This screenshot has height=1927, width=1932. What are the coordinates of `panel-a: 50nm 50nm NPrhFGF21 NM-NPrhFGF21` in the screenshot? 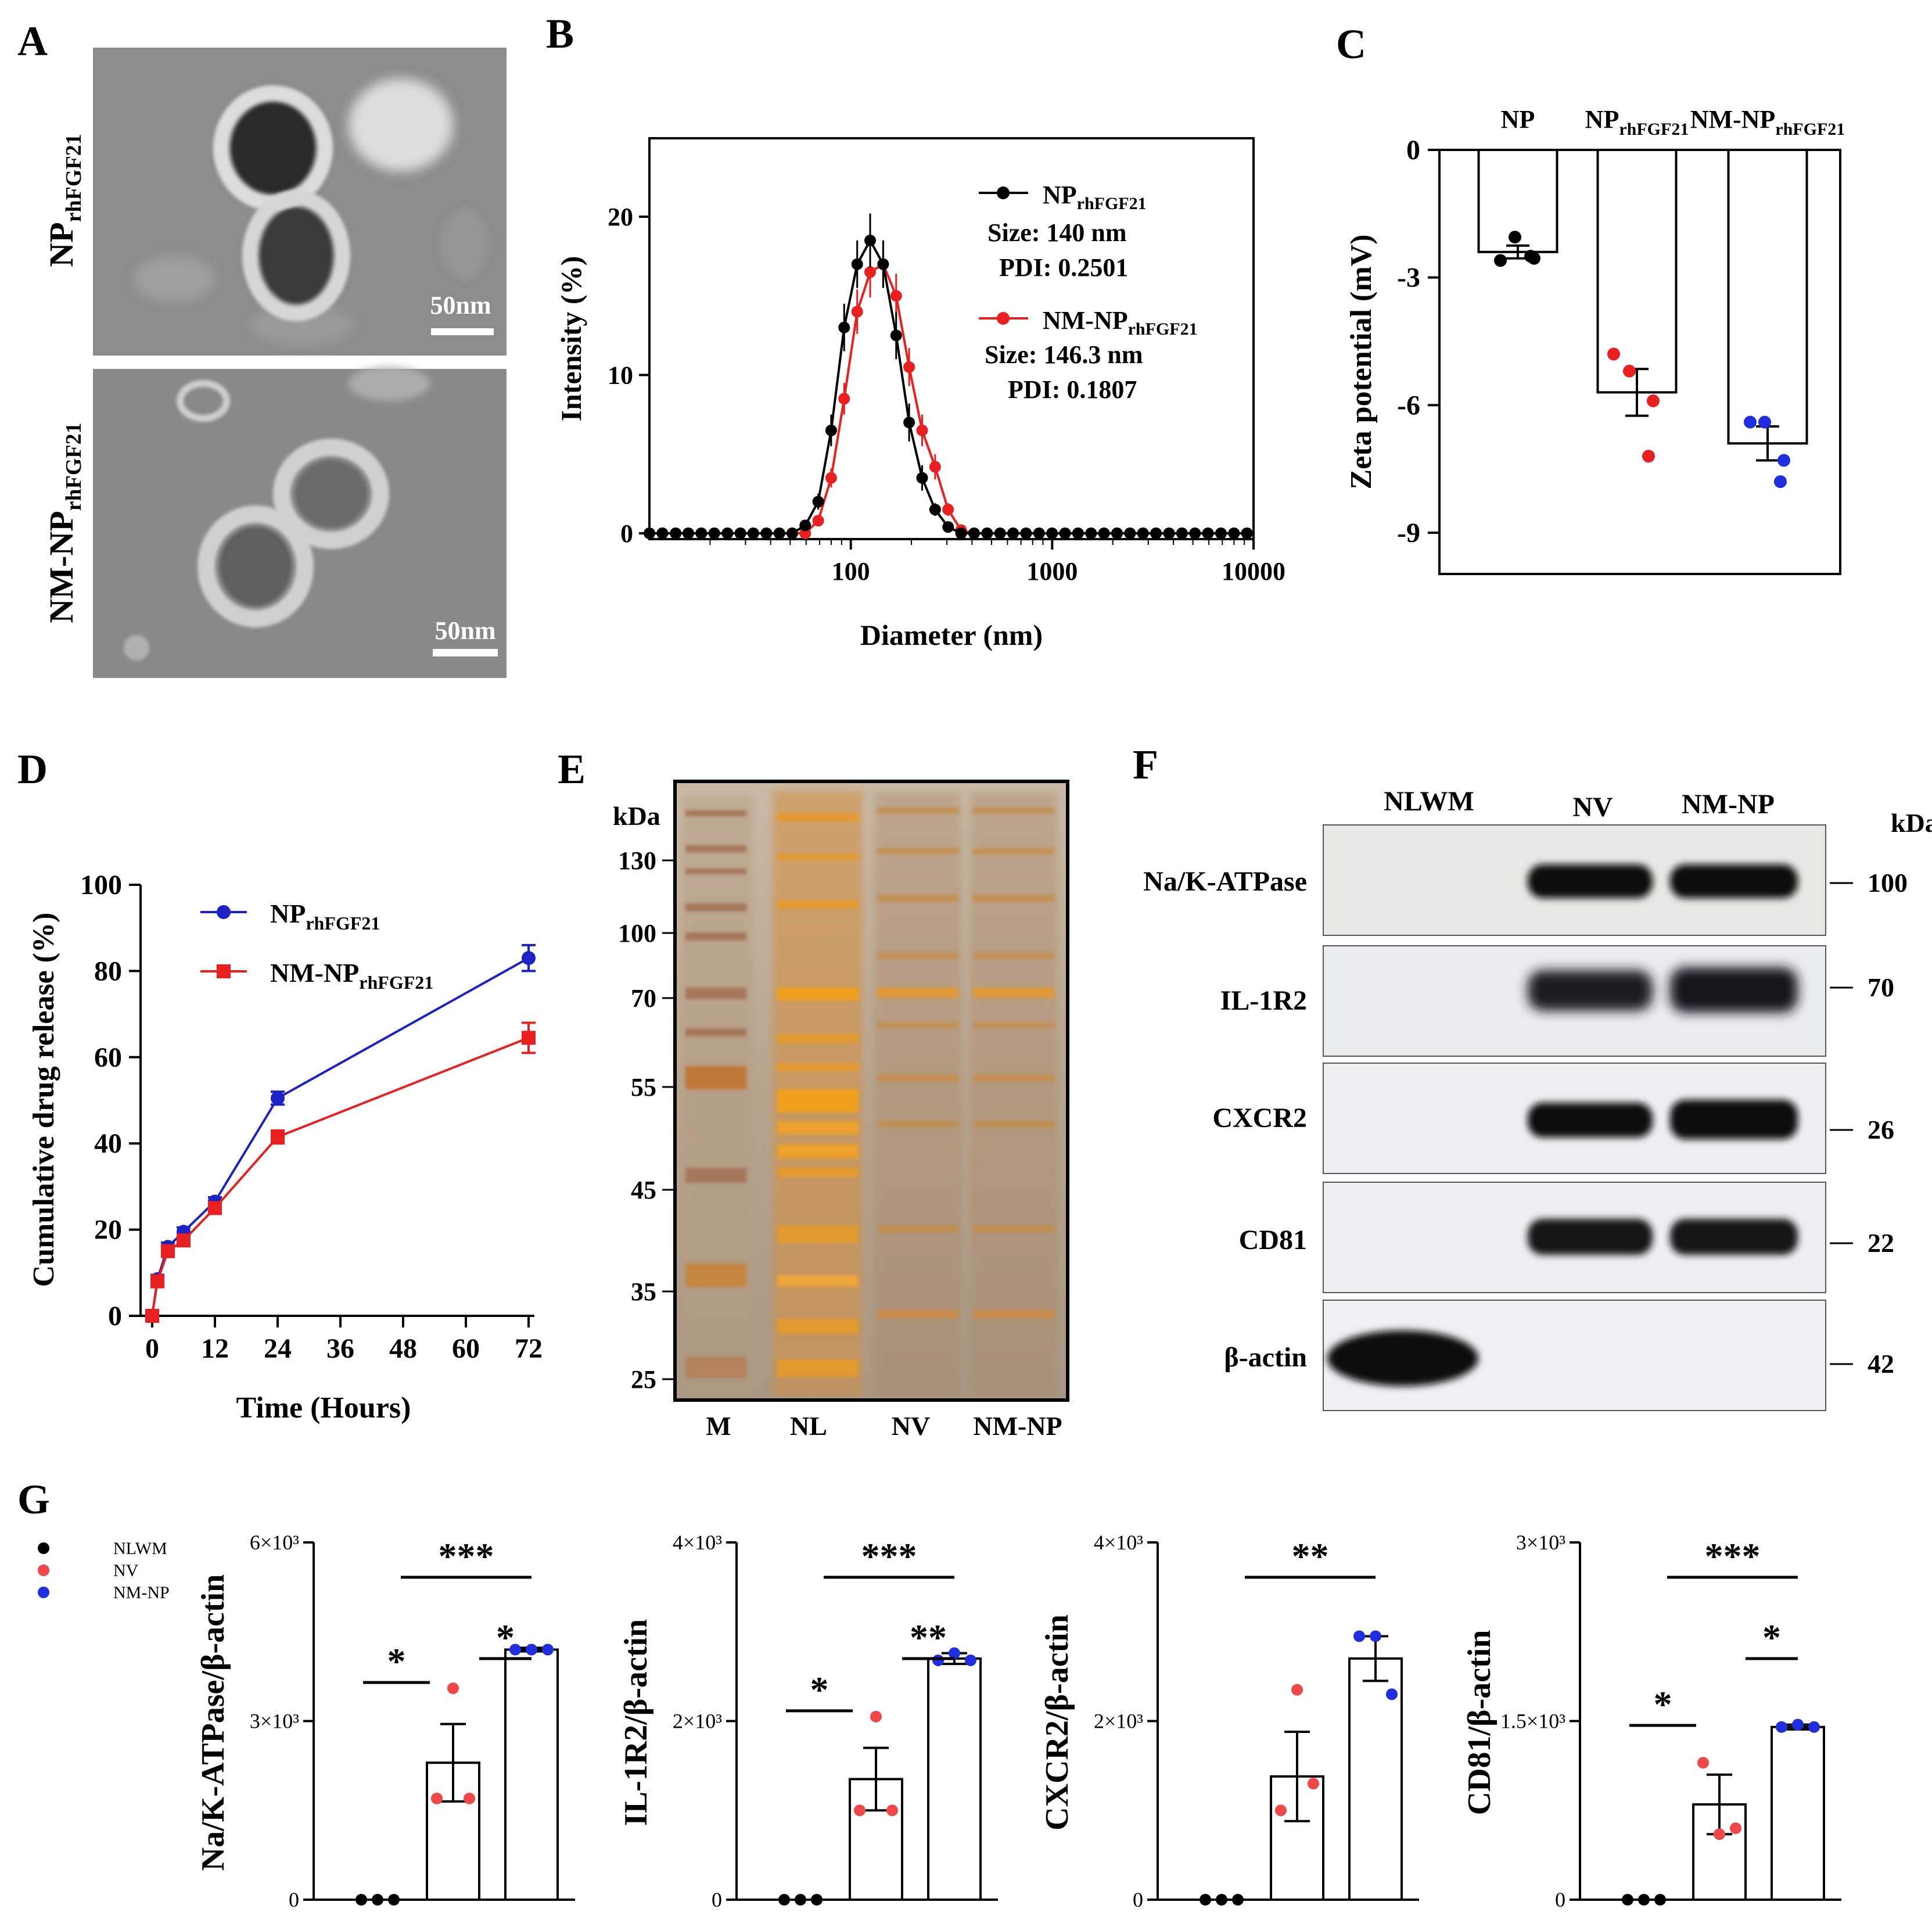 It's located at (274, 363).